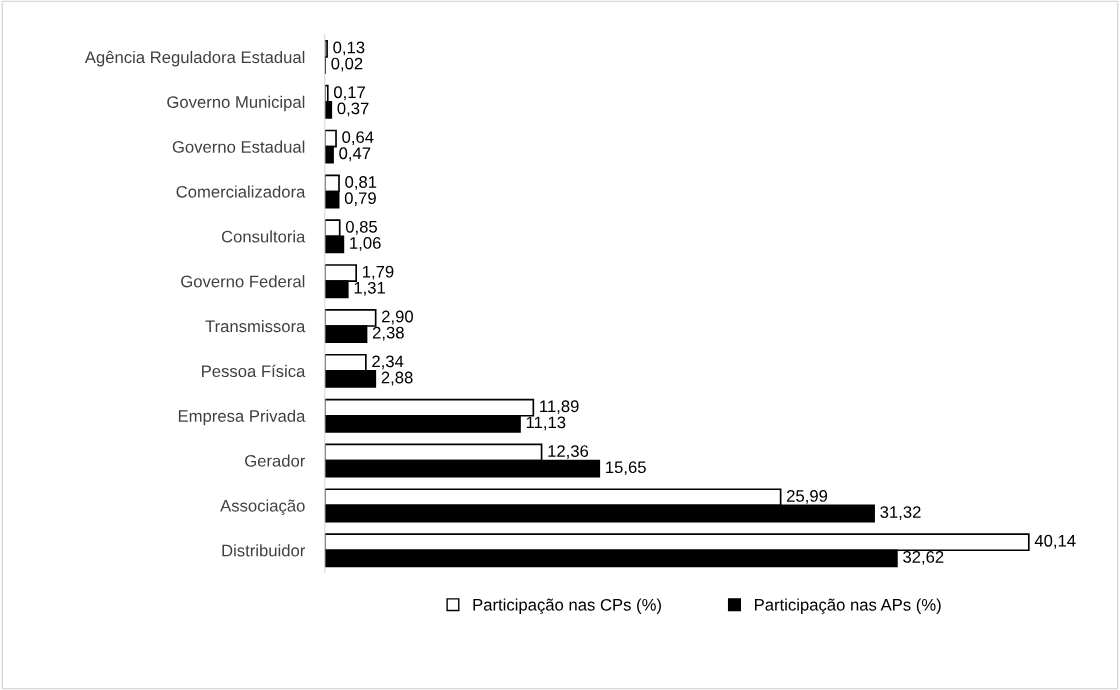 This screenshot has width=1120, height=690. I want to click on data-label: 25,99, so click(807, 497).